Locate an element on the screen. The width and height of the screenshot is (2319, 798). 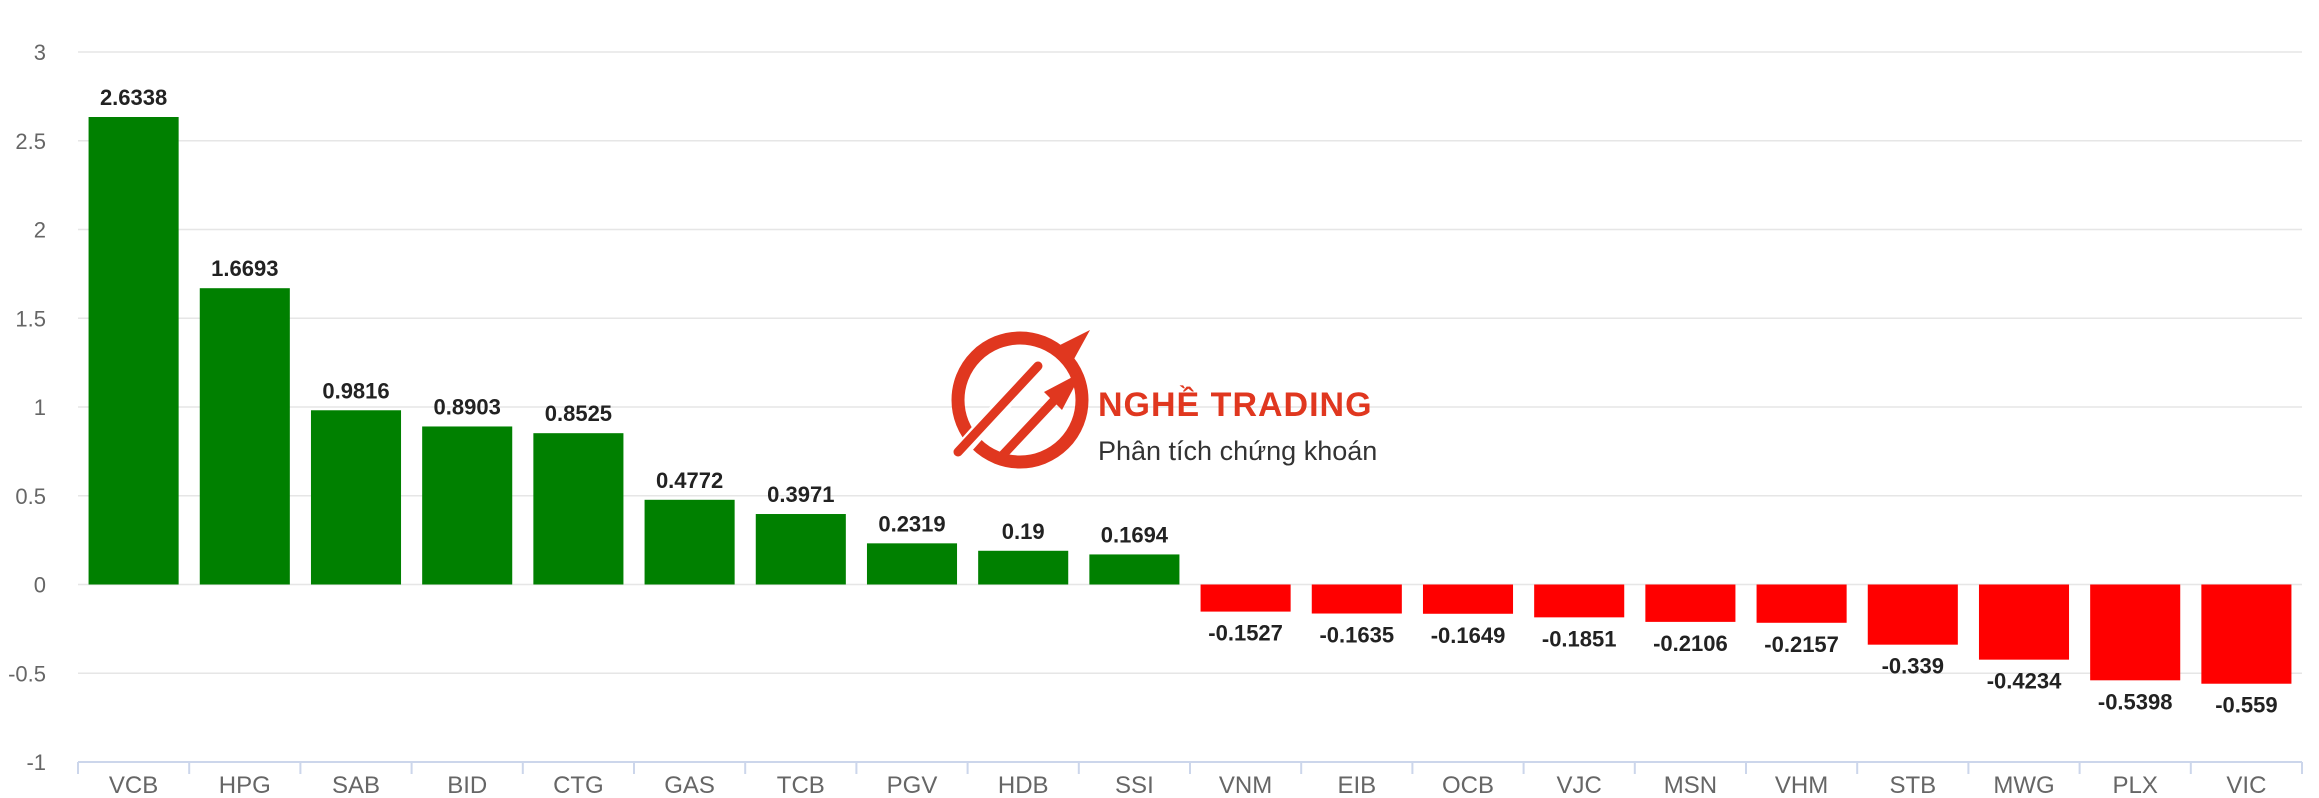
bar-vjc is located at coordinates (1579, 601).